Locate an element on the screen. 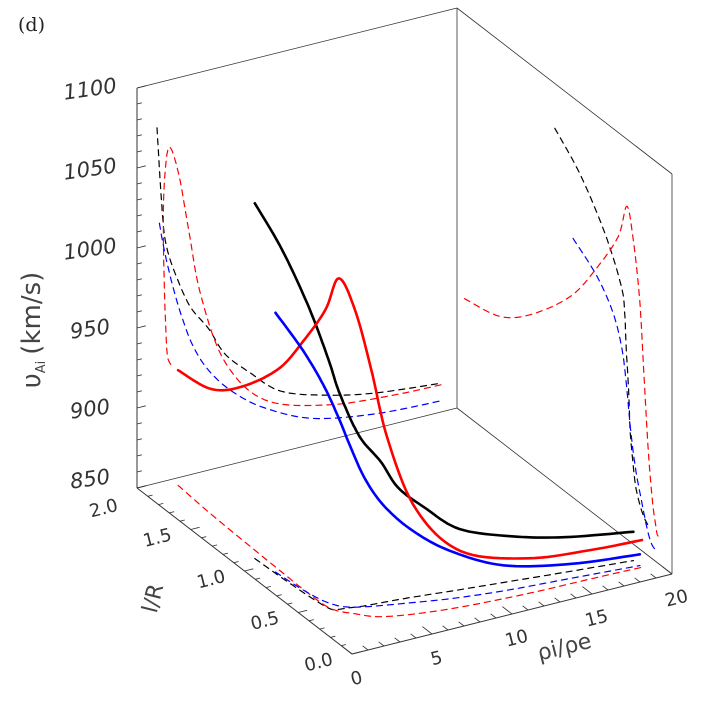  series-1-backwall-projection is located at coordinates (302, 276).